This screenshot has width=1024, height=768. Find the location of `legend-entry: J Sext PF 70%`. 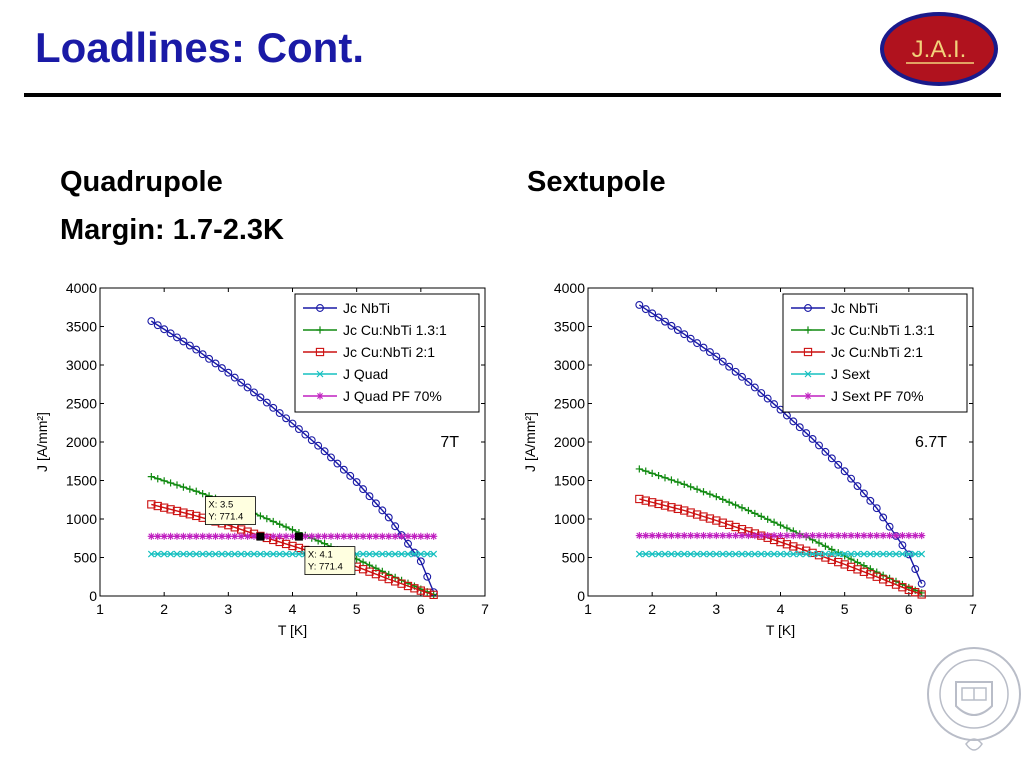

legend-entry: J Sext PF 70% is located at coordinates (877, 396).